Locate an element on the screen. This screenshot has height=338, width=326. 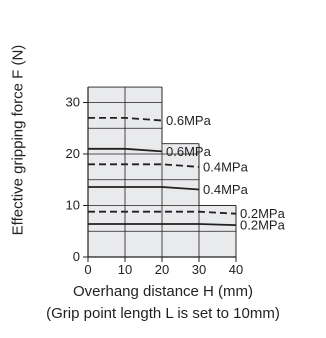
x-axis-label: Overhang distance H (mm) is located at coordinates (163, 291).